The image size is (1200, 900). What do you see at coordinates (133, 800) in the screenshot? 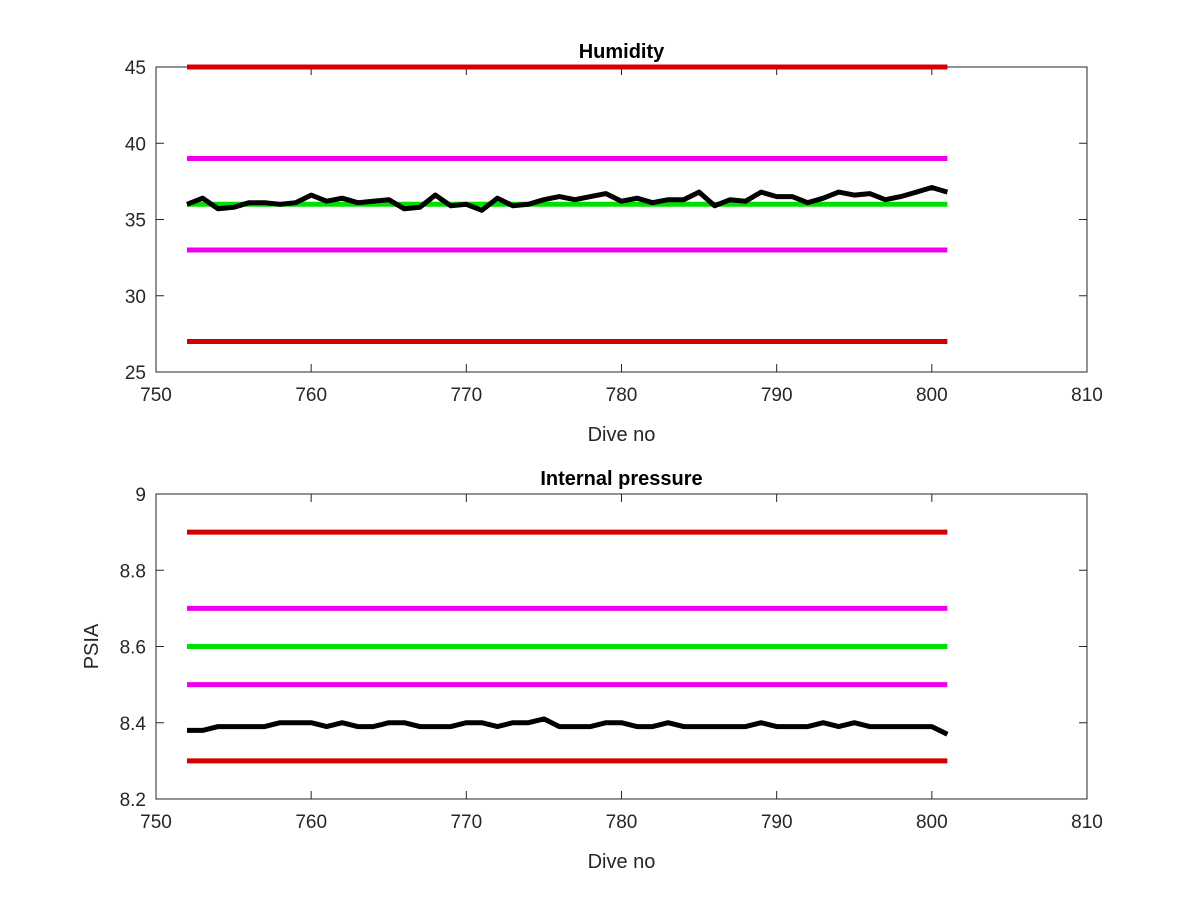
I see `y-tick-label: 8.2` at bounding box center [133, 800].